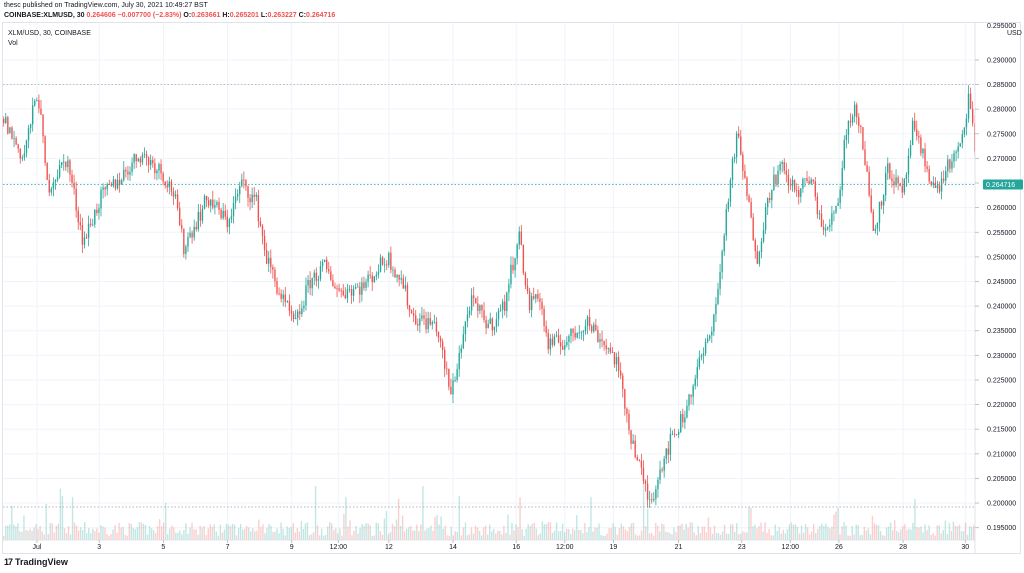 This screenshot has height=573, width=1024. I want to click on price-tick-label: 0.250000, so click(1001, 257).